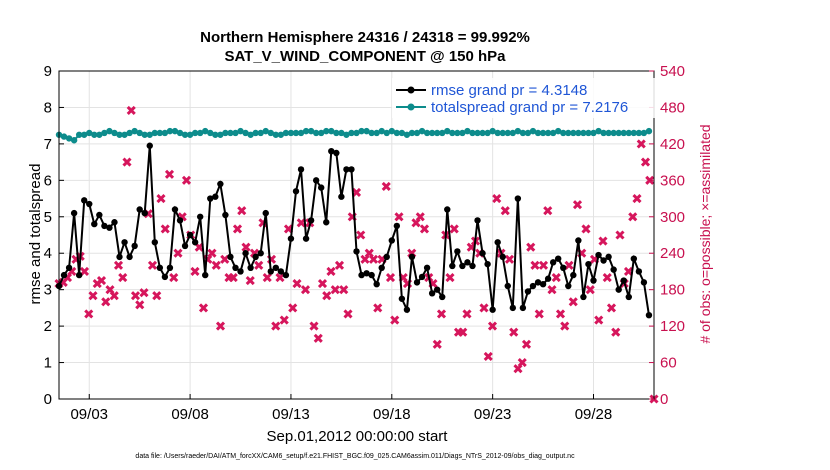 This screenshot has width=830, height=470. What do you see at coordinates (291, 414) in the screenshot?
I see `x-tick-label: 09/13` at bounding box center [291, 414].